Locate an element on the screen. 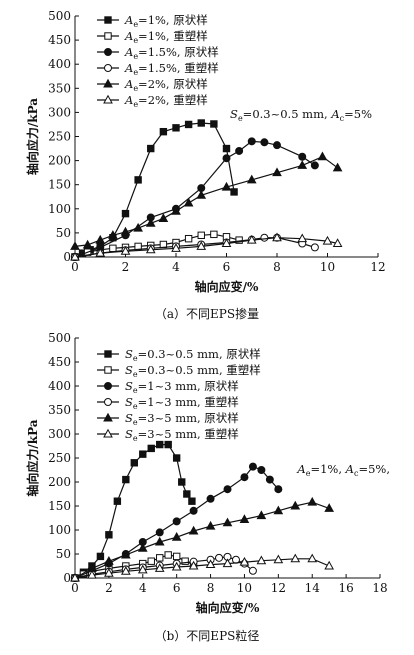  legend-item: Se=0.3~0.5 mm, 原状样 is located at coordinates (179, 355).